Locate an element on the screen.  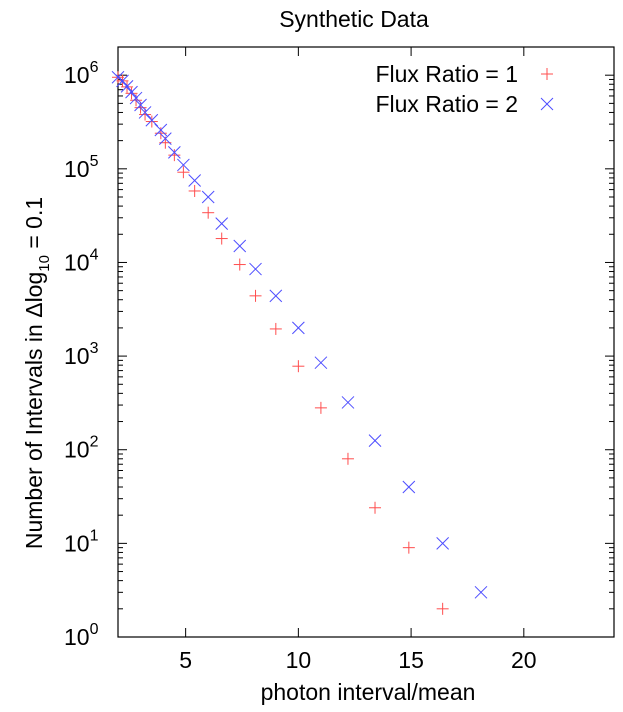
legend: Flux Ratio = 1 Flux Ratio = 2 is located at coordinates (464, 89).